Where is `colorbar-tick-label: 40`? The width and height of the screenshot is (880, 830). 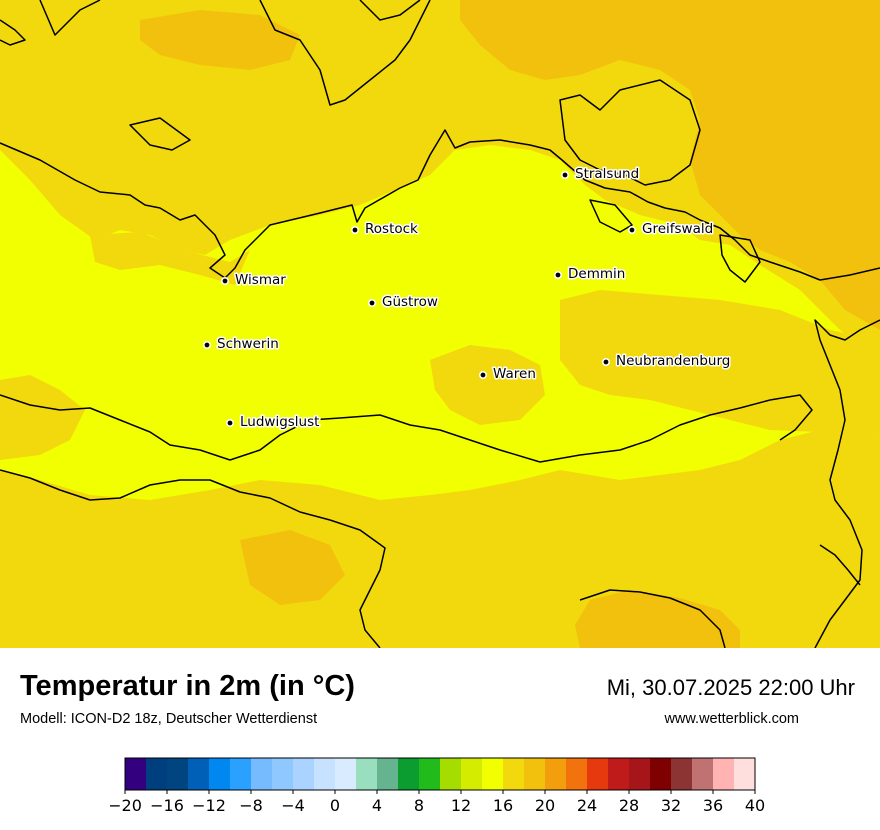
colorbar-tick-label: 40 is located at coordinates (755, 805).